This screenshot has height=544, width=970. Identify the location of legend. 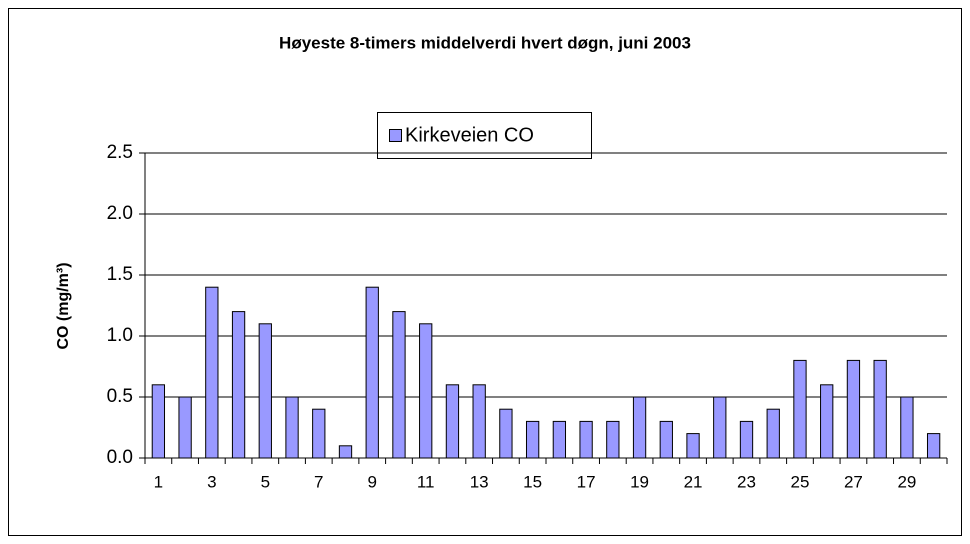
(484, 135).